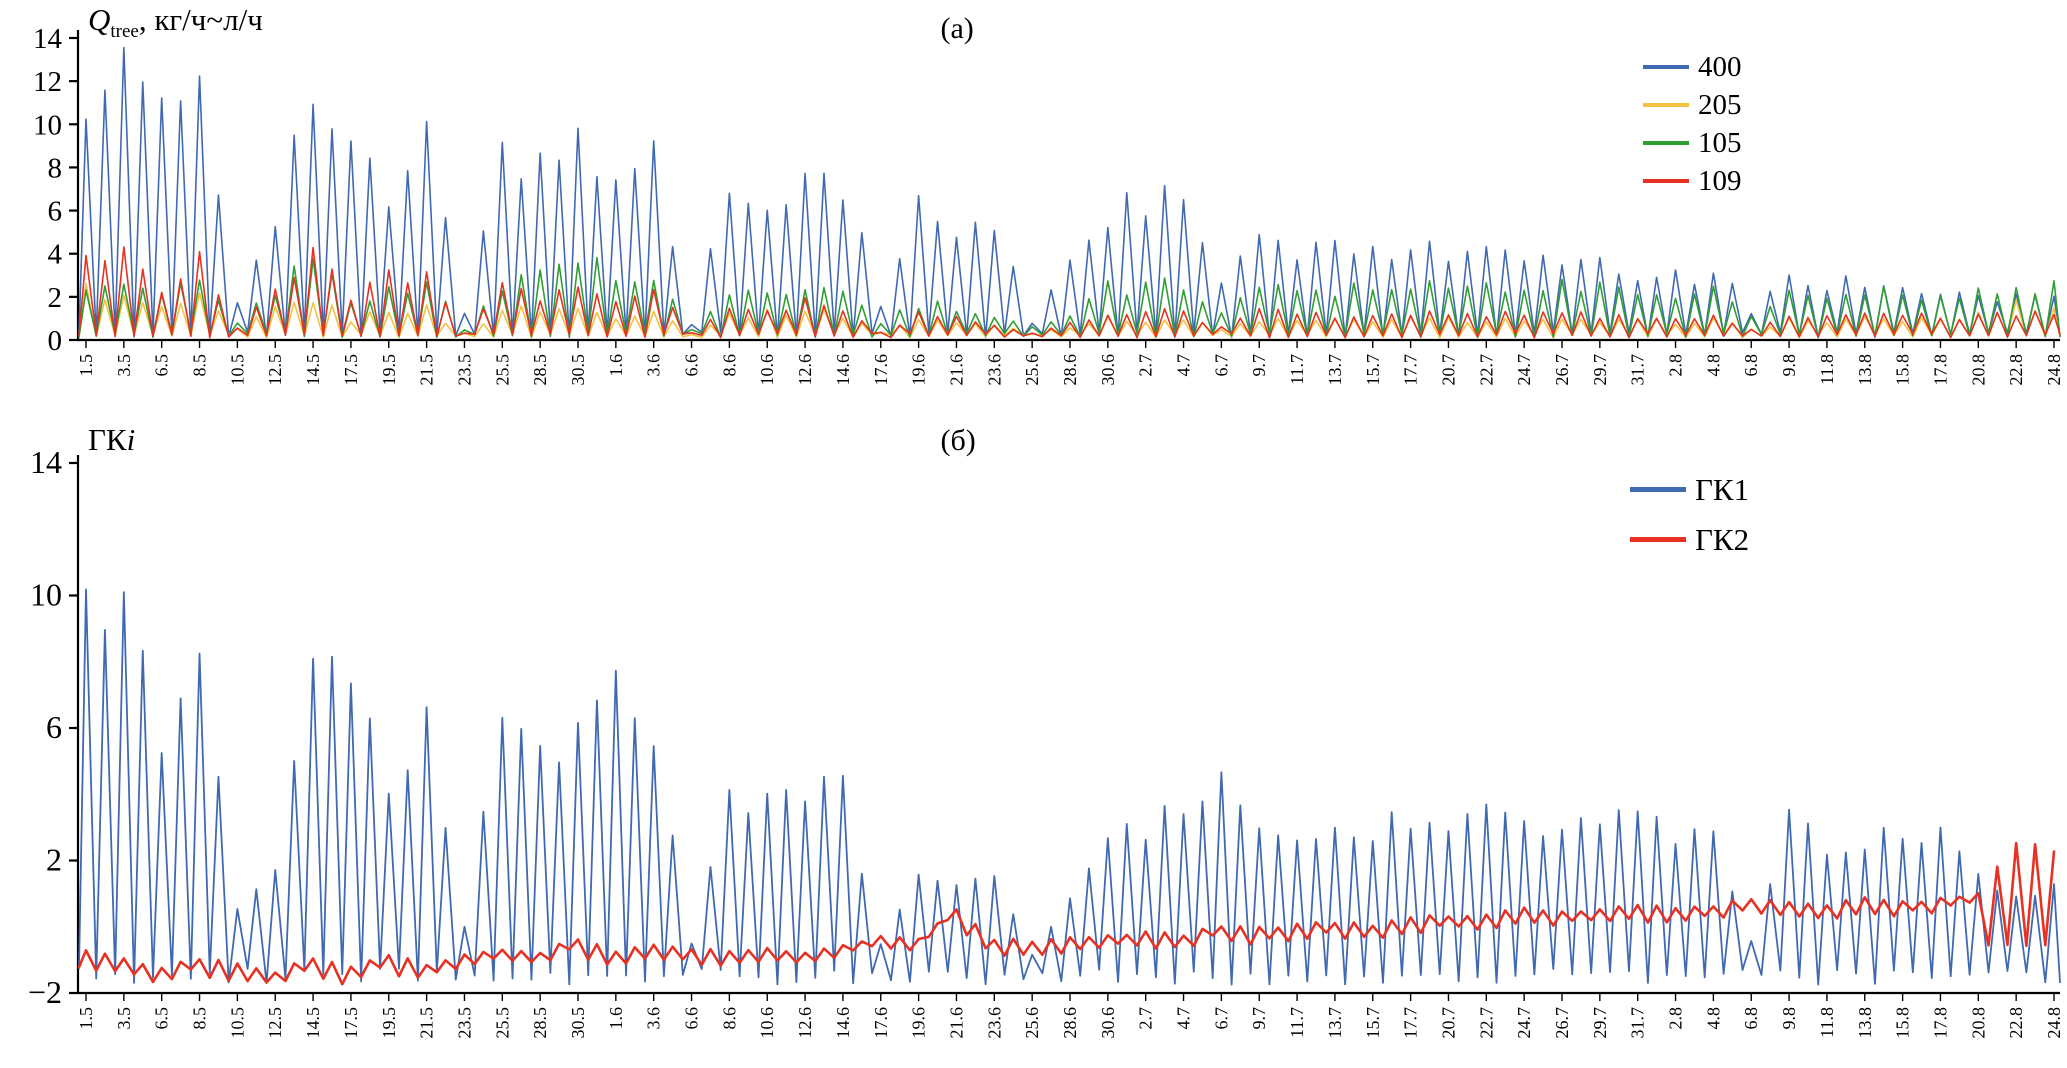 This screenshot has width=2067, height=1068. Describe the element at coordinates (502, 1023) in the screenshot. I see `svg-text: 25.5` at that location.